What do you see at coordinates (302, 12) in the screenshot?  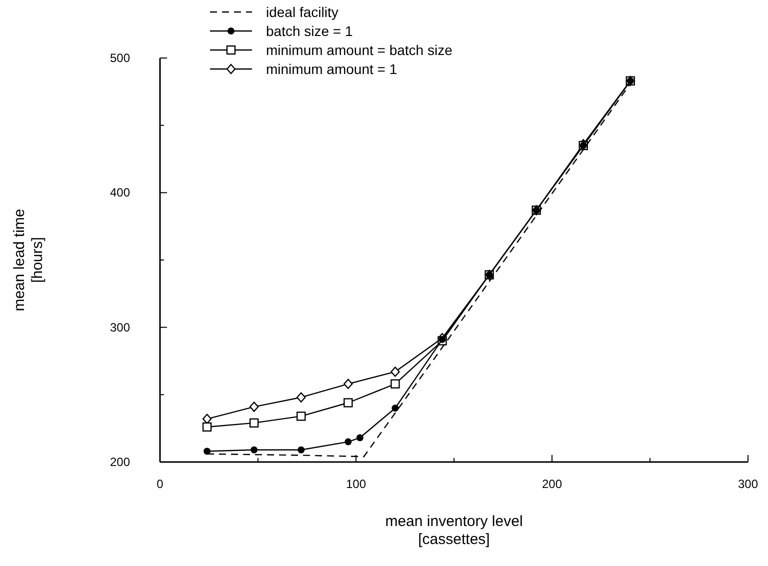 I see `legend-label: ideal facility` at bounding box center [302, 12].